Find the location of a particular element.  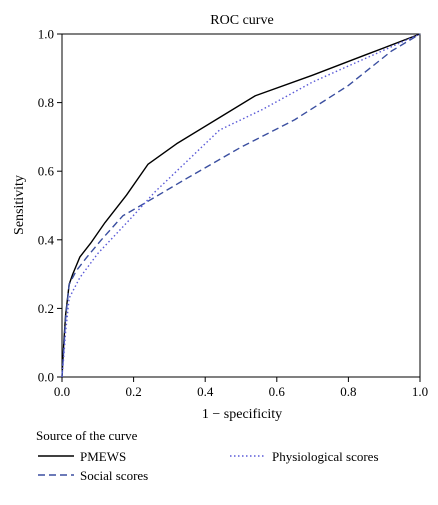

legend-label-social-scores: Social scores is located at coordinates (114, 475).